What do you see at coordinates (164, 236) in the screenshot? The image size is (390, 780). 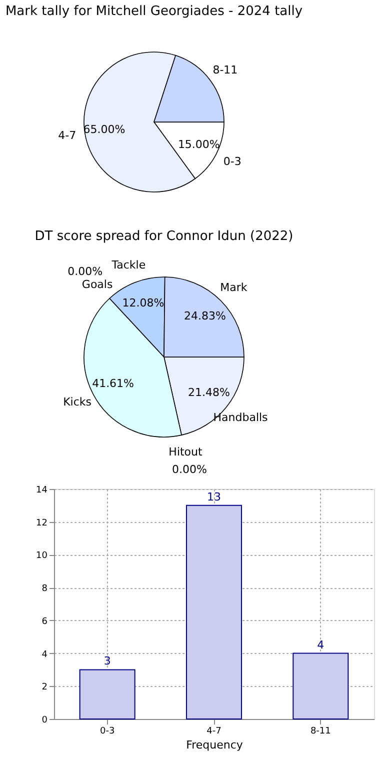 I see `chart-title: DT score spread for Connor Idun (2022)` at bounding box center [164, 236].